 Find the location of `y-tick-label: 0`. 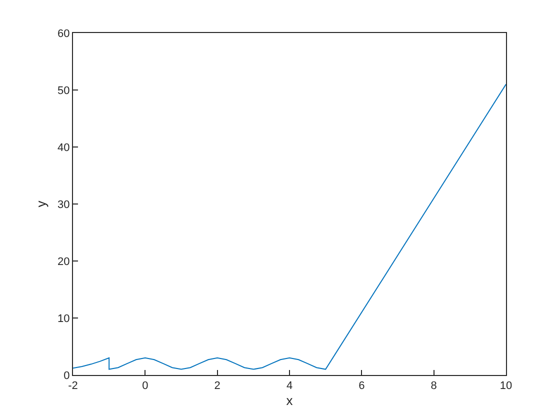

y-tick-label: 0 is located at coordinates (67, 376).